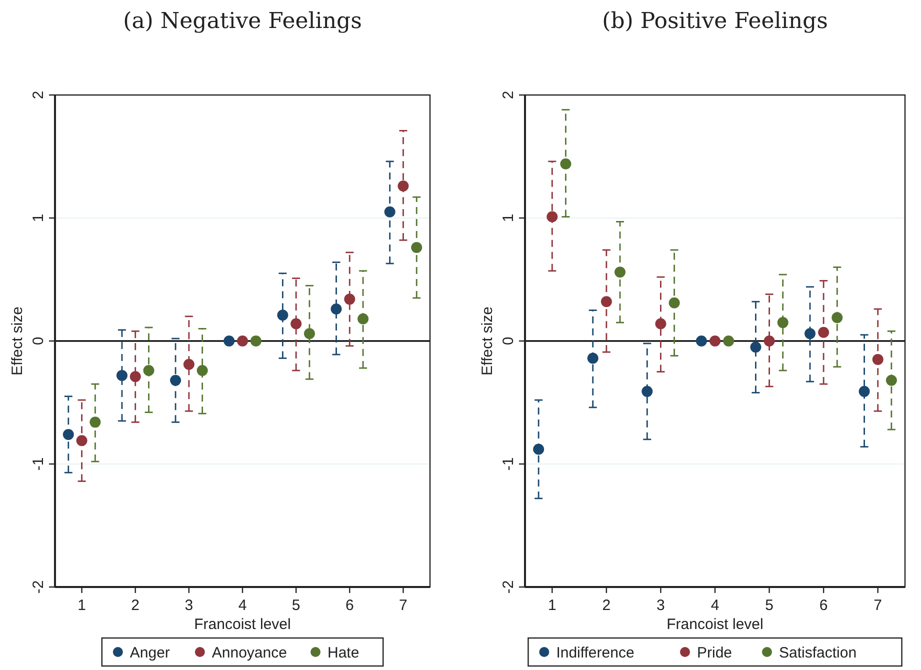  I want to click on legend-label: Annoyance, so click(249, 653).